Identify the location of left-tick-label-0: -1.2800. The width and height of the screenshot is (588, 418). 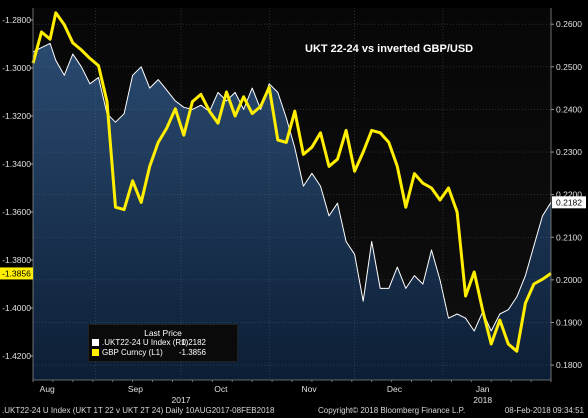
(16, 20).